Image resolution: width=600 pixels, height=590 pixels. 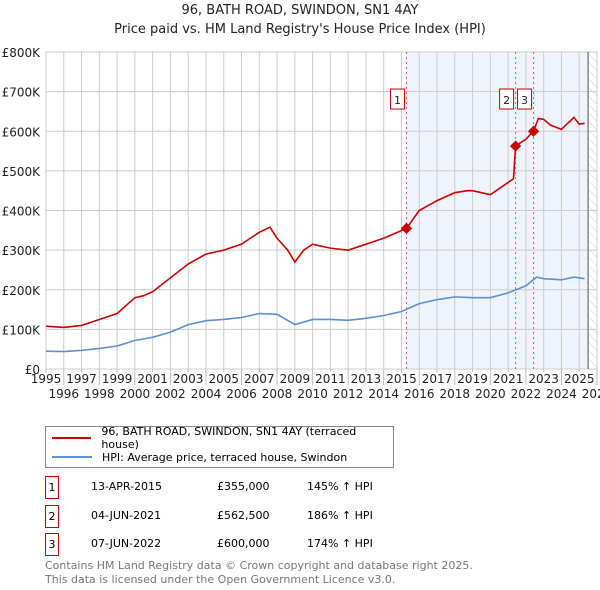 I want to click on x-tick-label: 1999, so click(x=117, y=379).